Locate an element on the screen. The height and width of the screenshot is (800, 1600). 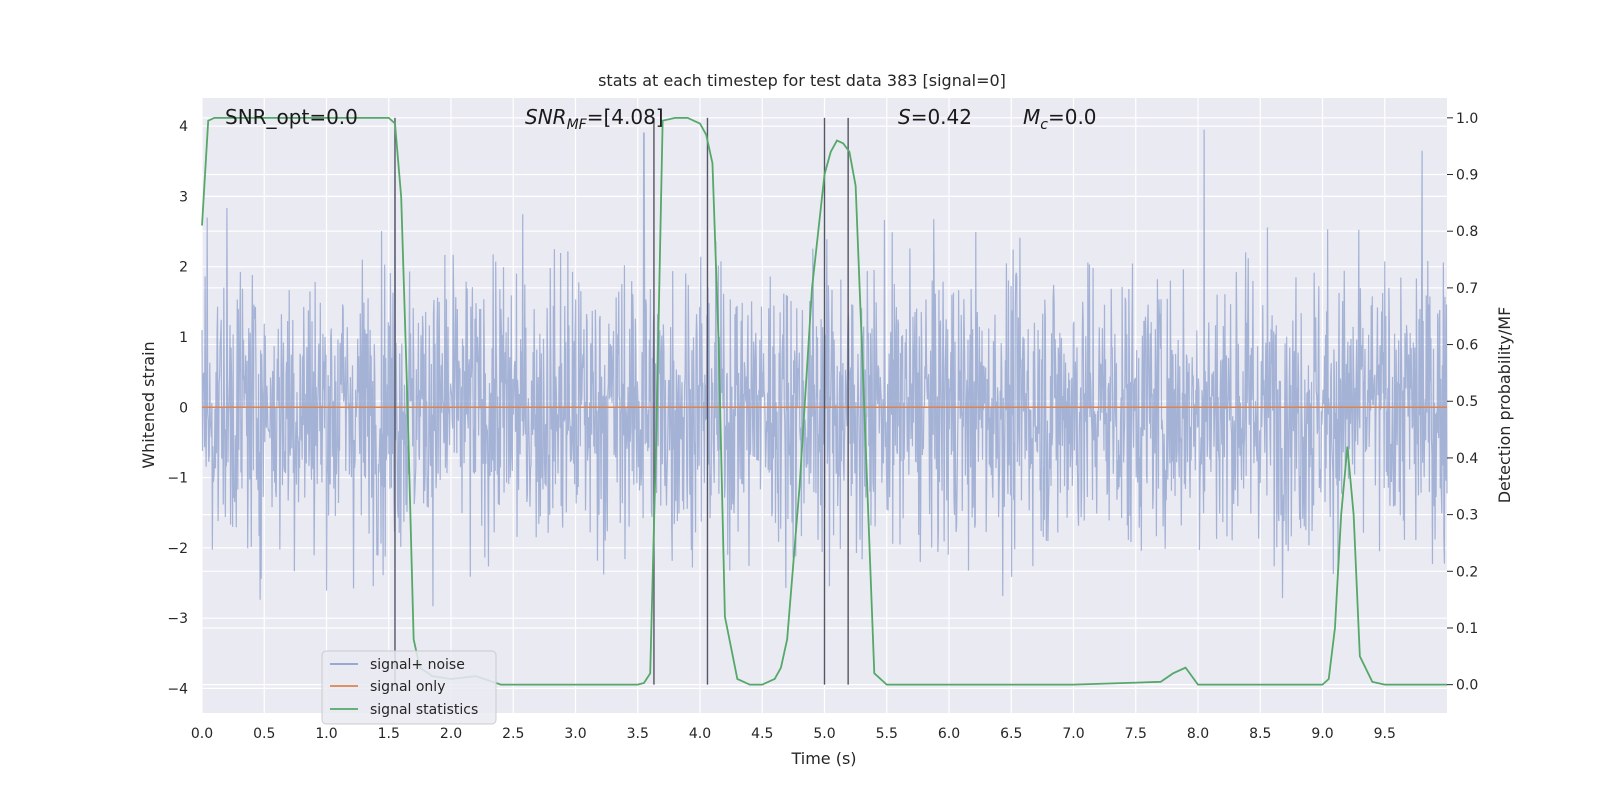
x-tick-label: 9.0 is located at coordinates (1322, 734).